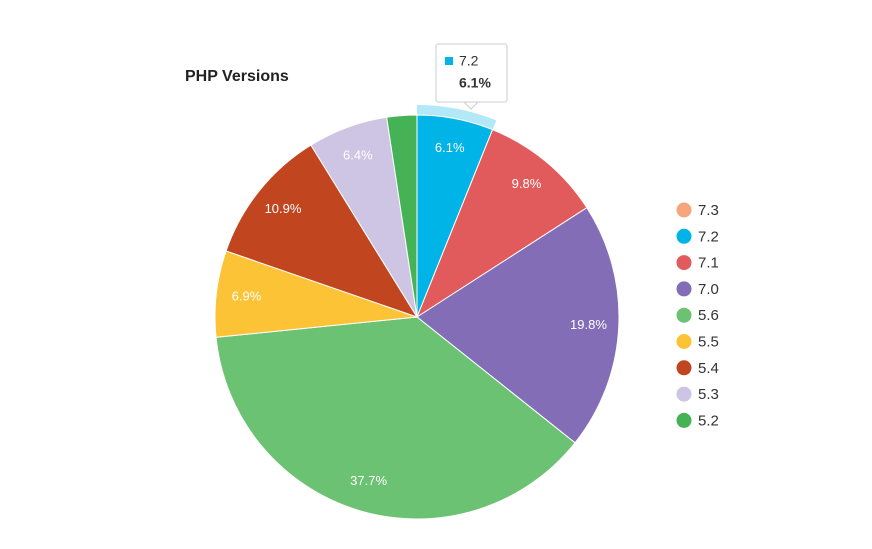 The height and width of the screenshot is (549, 872). I want to click on tooltip-swatch, so click(449, 61).